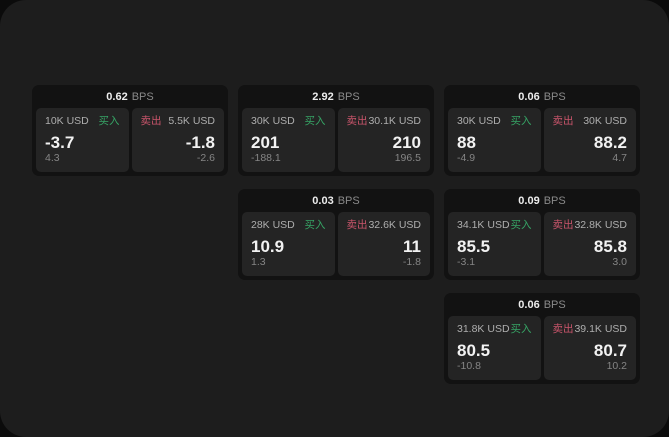 Image resolution: width=669 pixels, height=437 pixels. What do you see at coordinates (383, 140) in the screenshot?
I see `sell-panel: 卖出 30.1K USD 210 196.5` at bounding box center [383, 140].